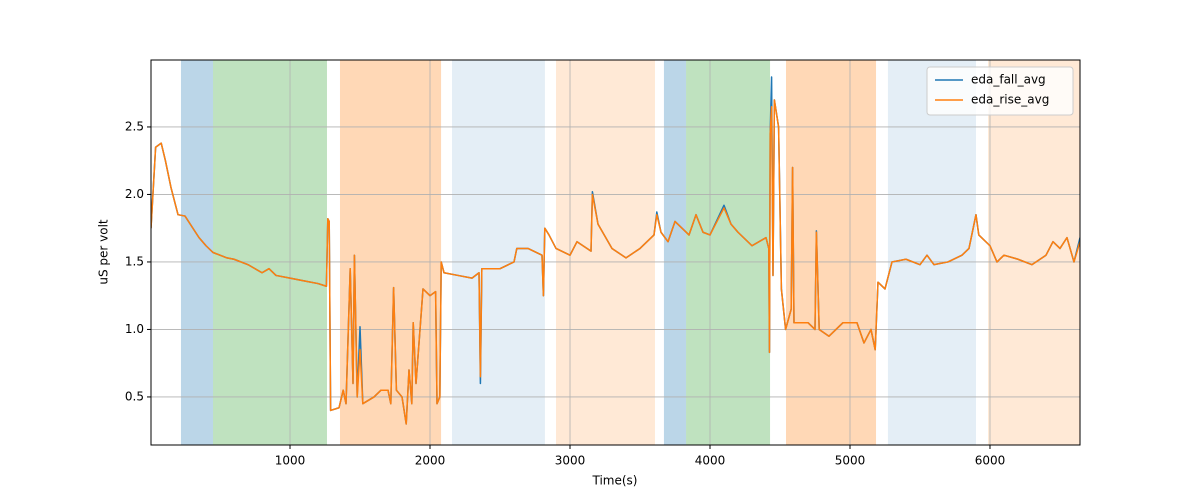 This screenshot has height=500, width=1200. I want to click on y-tick-label: 0.5, so click(134, 396).